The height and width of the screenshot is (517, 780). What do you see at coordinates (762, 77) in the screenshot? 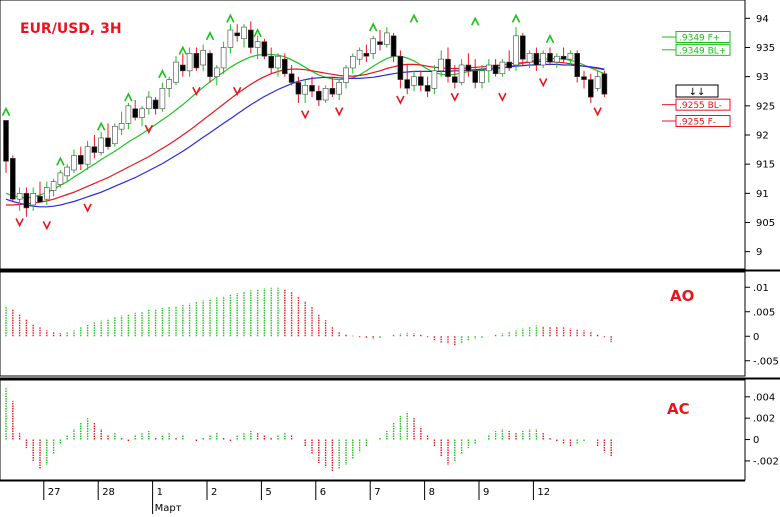
I see `main-y-tick-label: 93` at bounding box center [762, 77].